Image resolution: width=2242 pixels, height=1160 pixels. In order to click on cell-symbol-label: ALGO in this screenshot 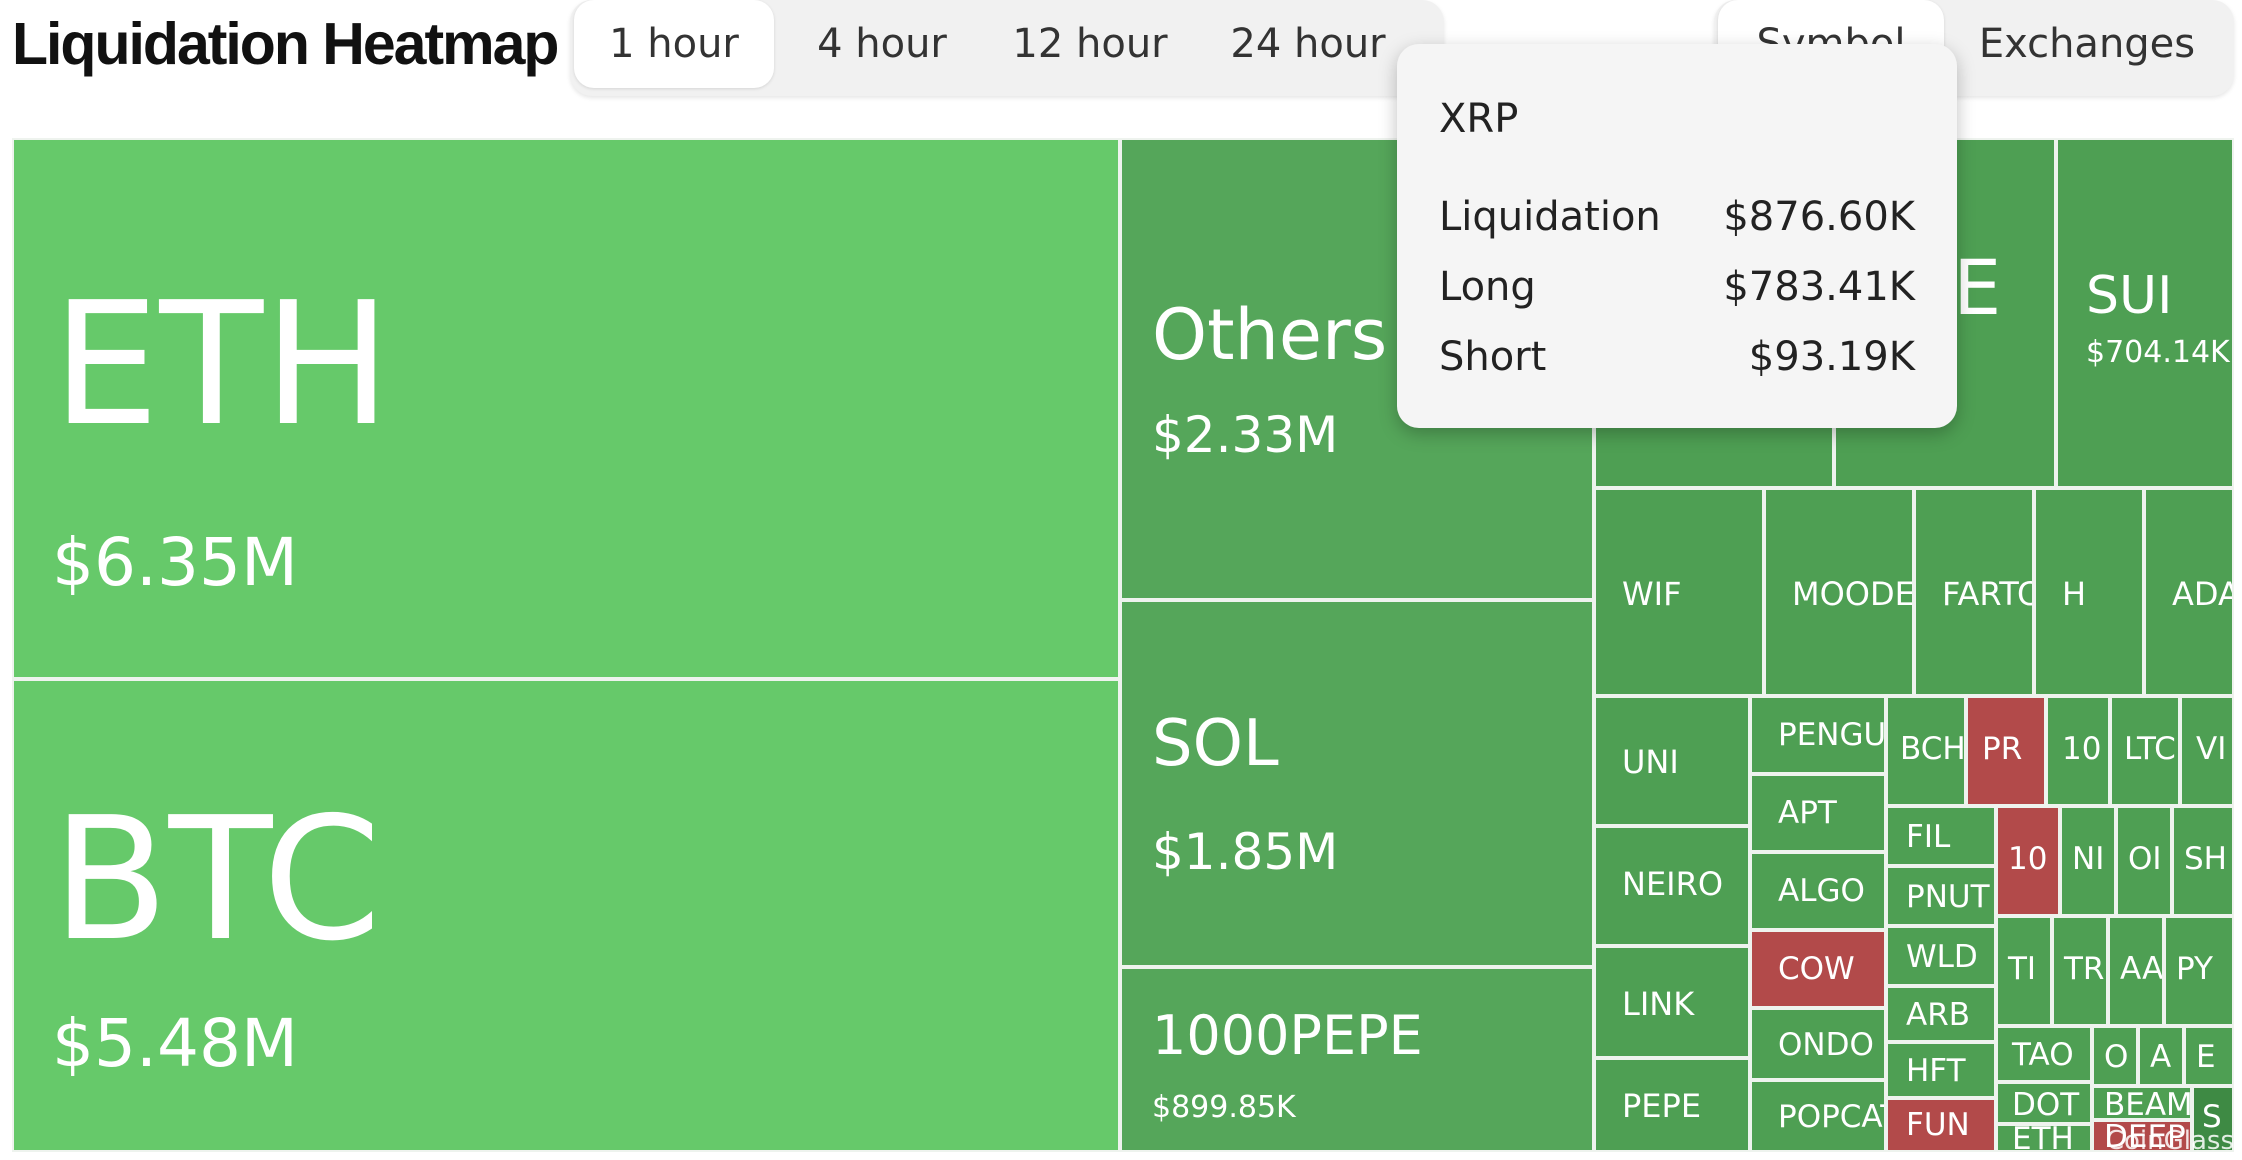, I will do `click(1821, 891)`.